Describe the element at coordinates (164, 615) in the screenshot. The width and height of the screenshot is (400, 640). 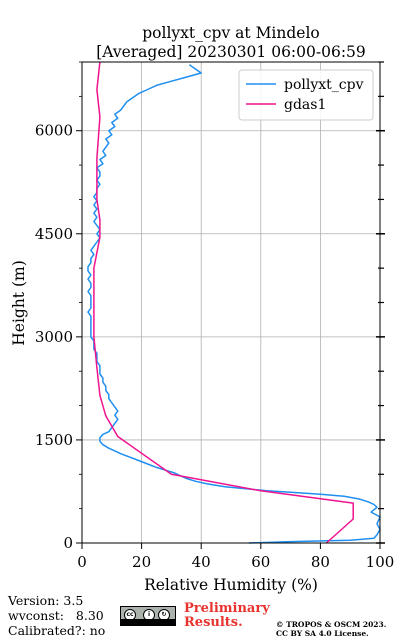
I see `sa-icon: ↻` at that location.